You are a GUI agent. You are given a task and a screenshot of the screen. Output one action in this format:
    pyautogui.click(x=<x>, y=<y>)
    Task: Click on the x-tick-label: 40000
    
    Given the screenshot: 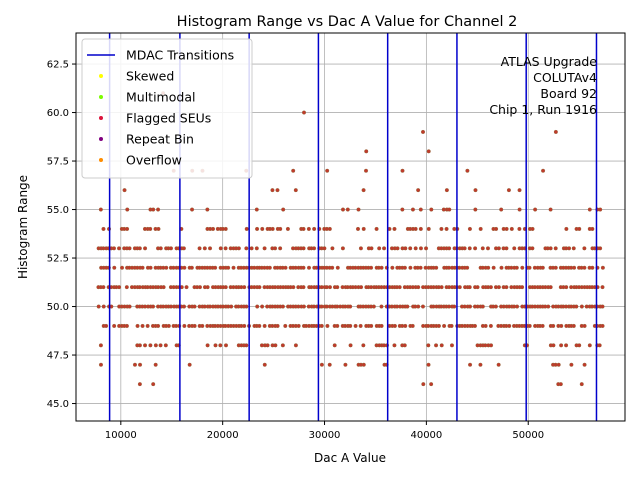 What is the action you would take?
    pyautogui.click(x=426, y=435)
    